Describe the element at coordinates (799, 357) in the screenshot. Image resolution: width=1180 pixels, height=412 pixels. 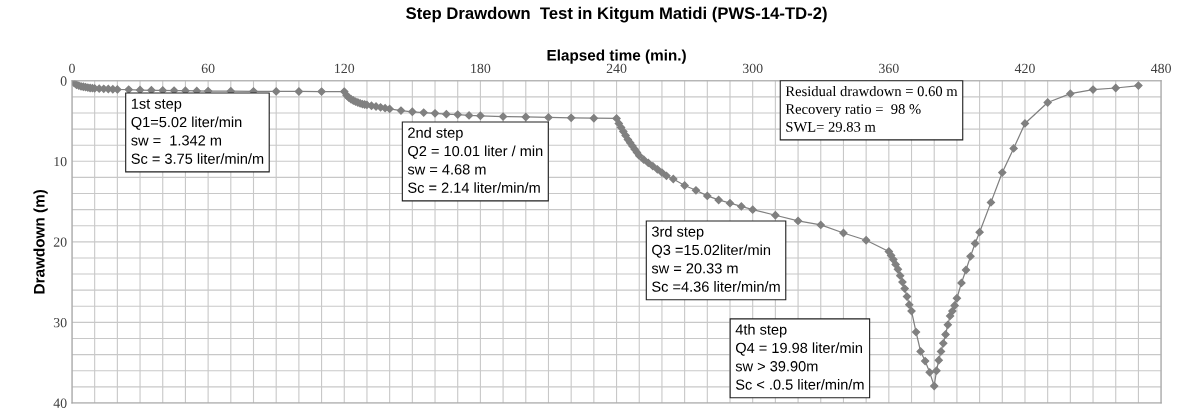
I see `annotation: 4th step Q4 = 19.98 liter/min sw > 39.90m Sc < .0.5 liter/min/m` at that location.